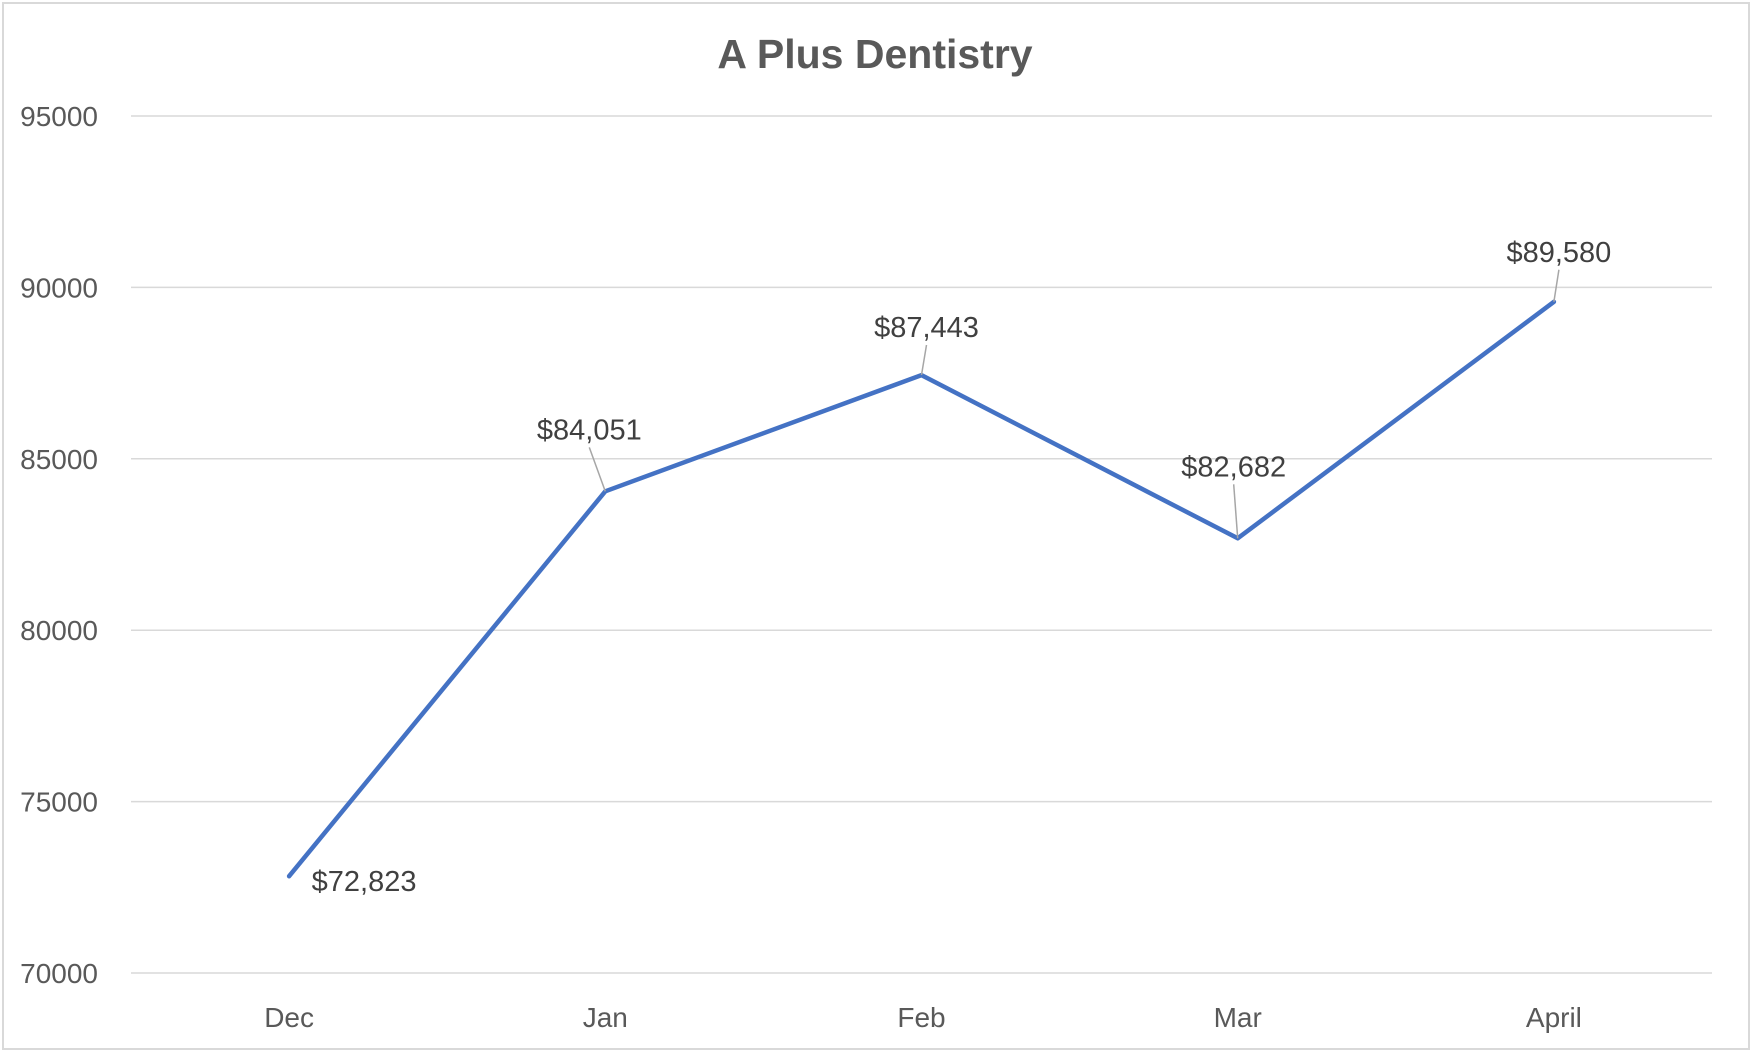 This screenshot has width=1750, height=1050. Describe the element at coordinates (59, 116) in the screenshot. I see `y-tick-label: 95000` at that location.